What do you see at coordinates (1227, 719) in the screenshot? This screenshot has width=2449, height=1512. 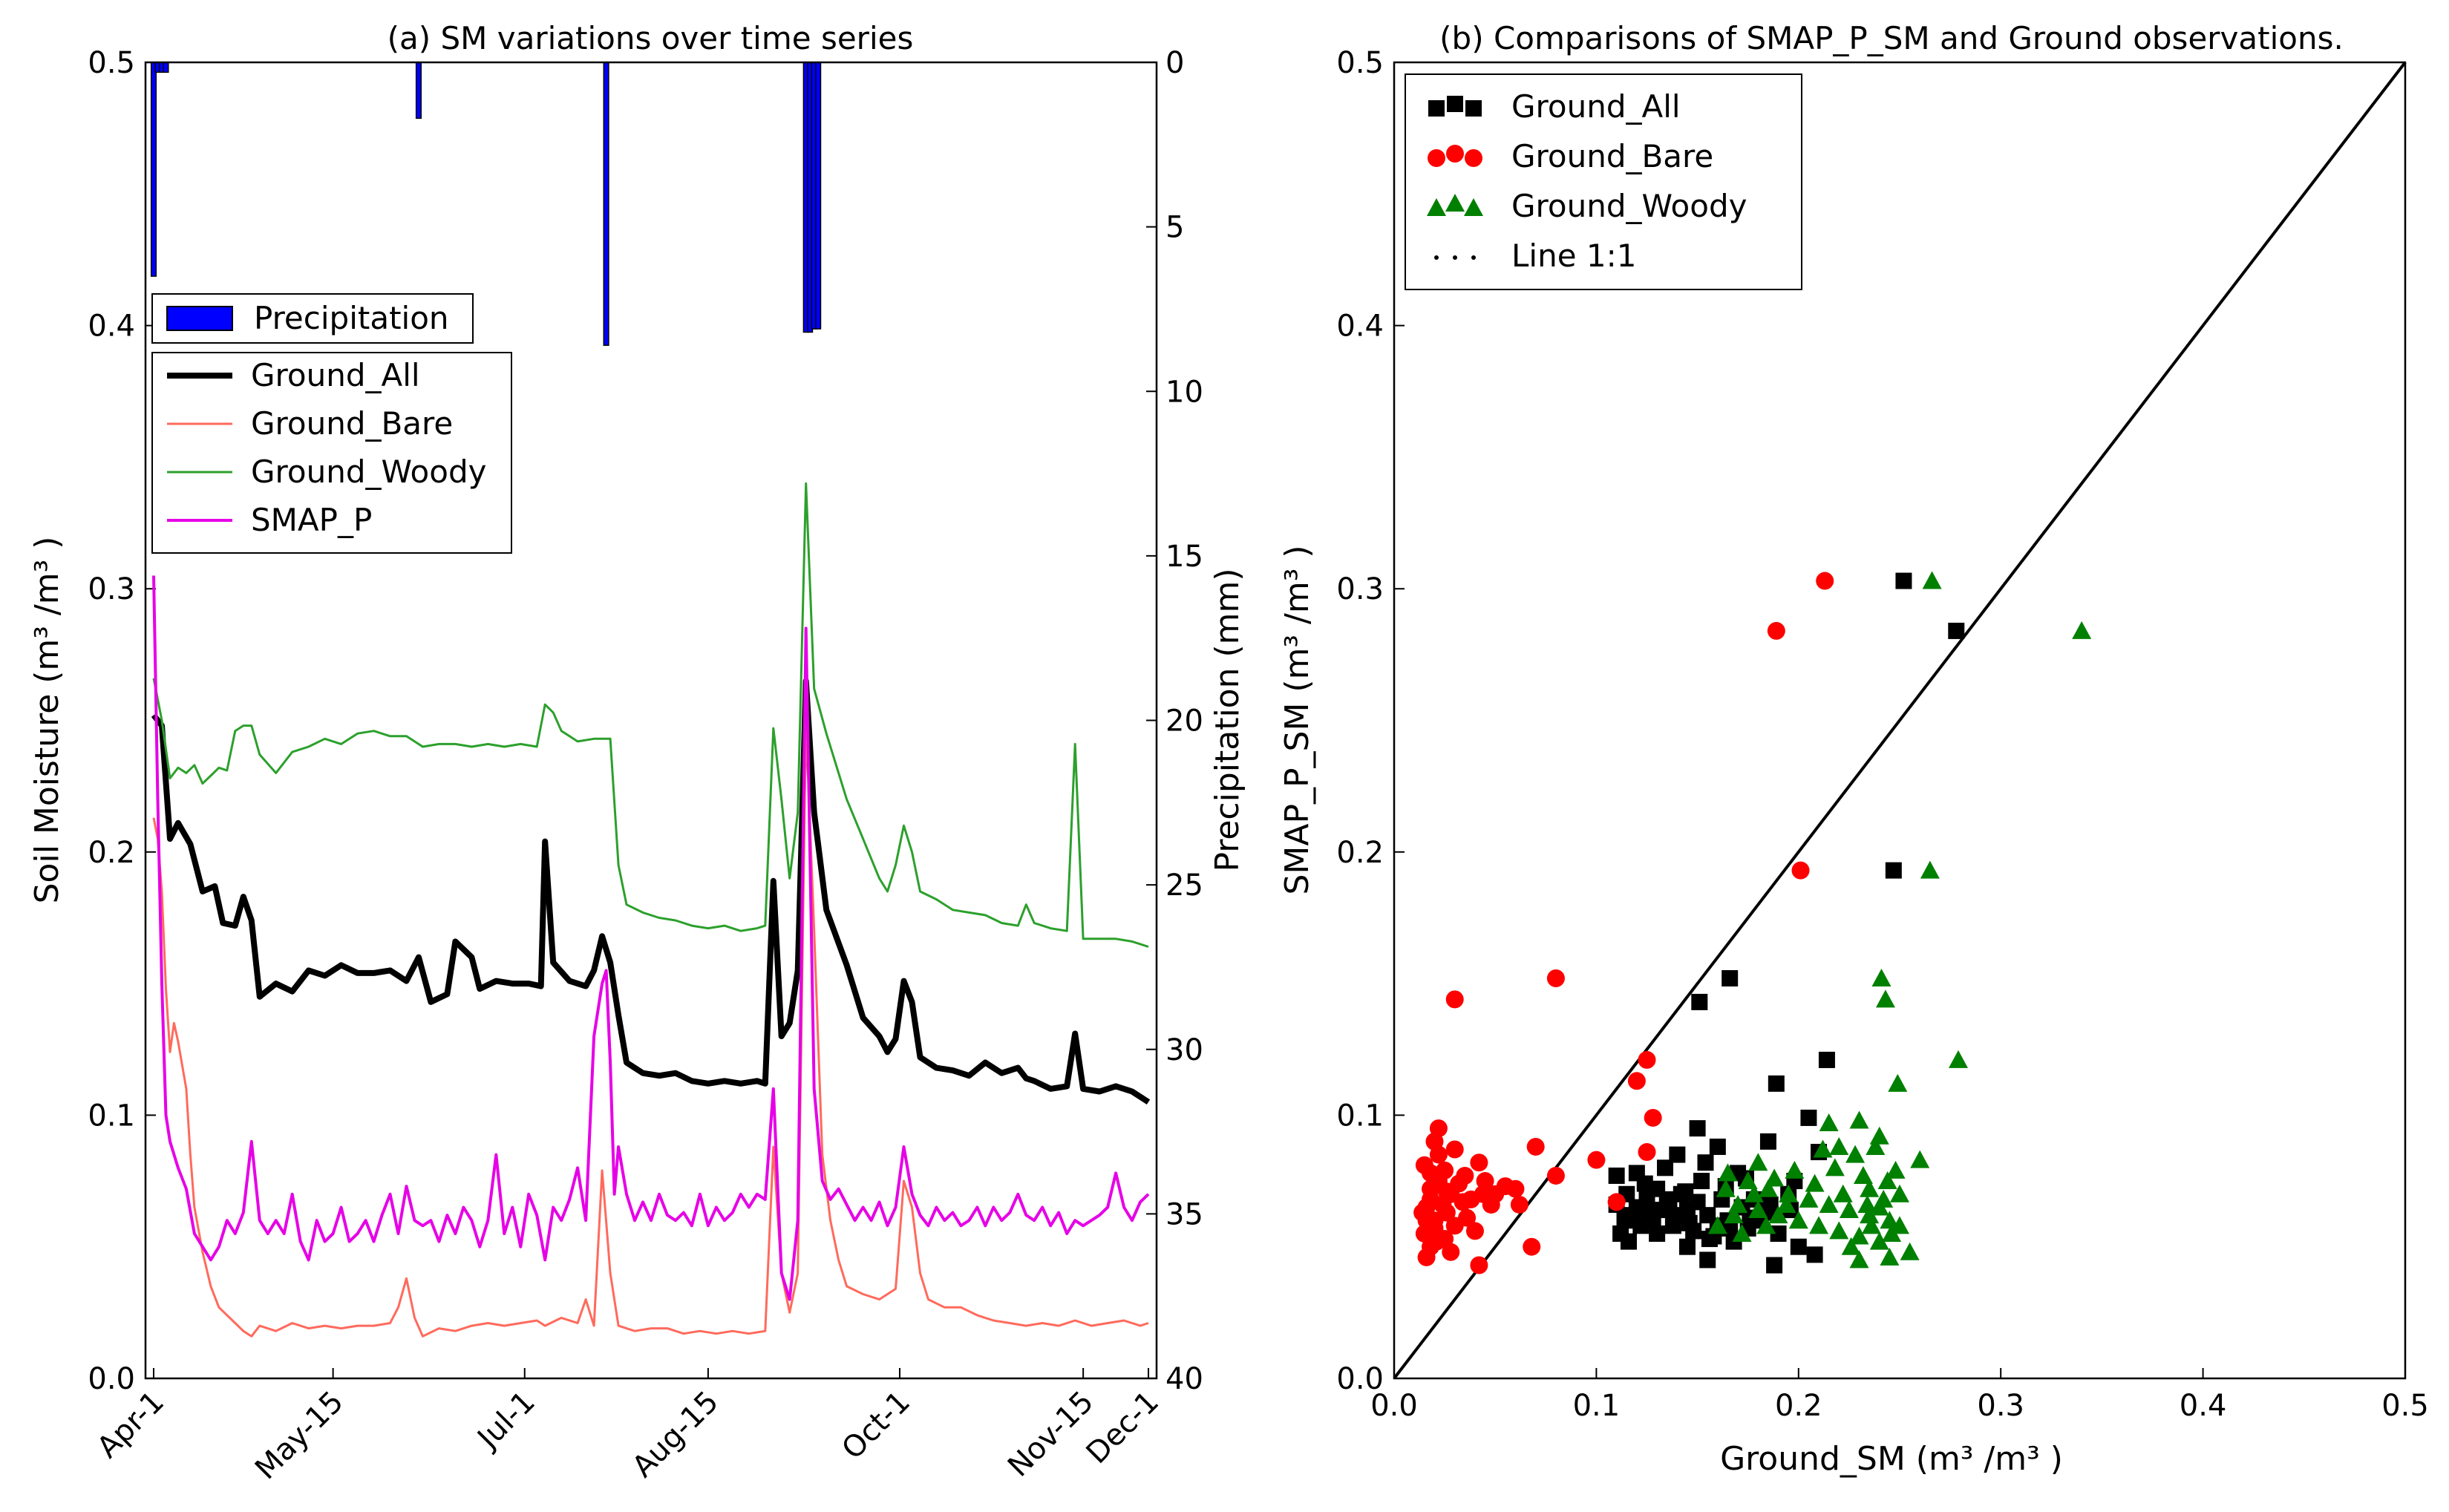 I see `panel-a-y2-label: Precipitation (mm)` at bounding box center [1227, 719].